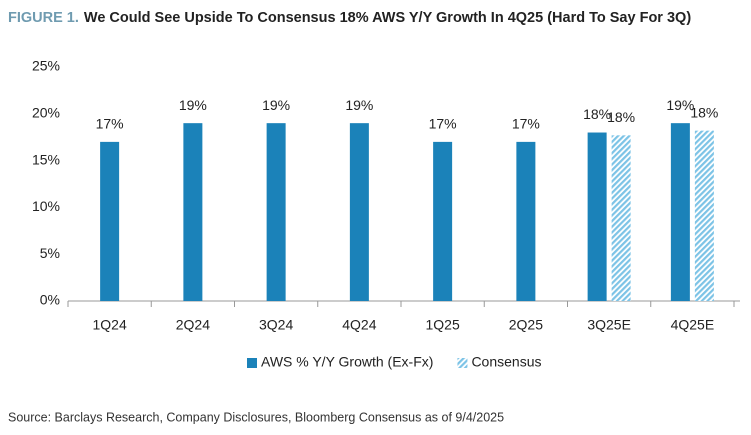 The image size is (751, 435). Describe the element at coordinates (46, 159) in the screenshot. I see `y-tick-label: 15%` at that location.